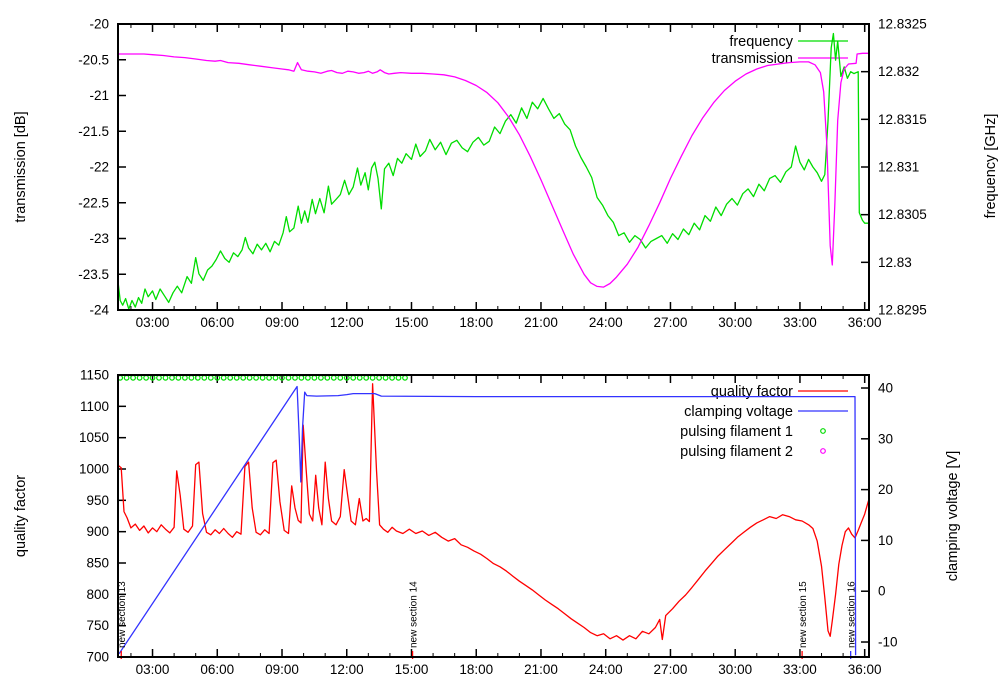 The height and width of the screenshot is (700, 1000). I want to click on y1-tick-label: 1050, so click(94, 437).